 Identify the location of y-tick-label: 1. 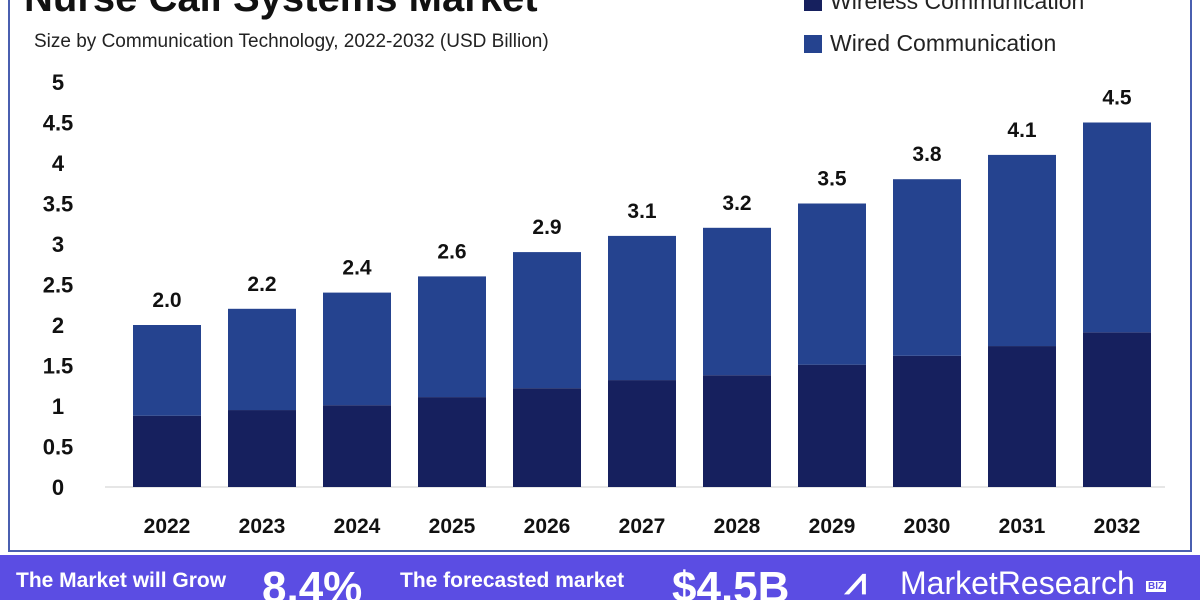
(58, 406).